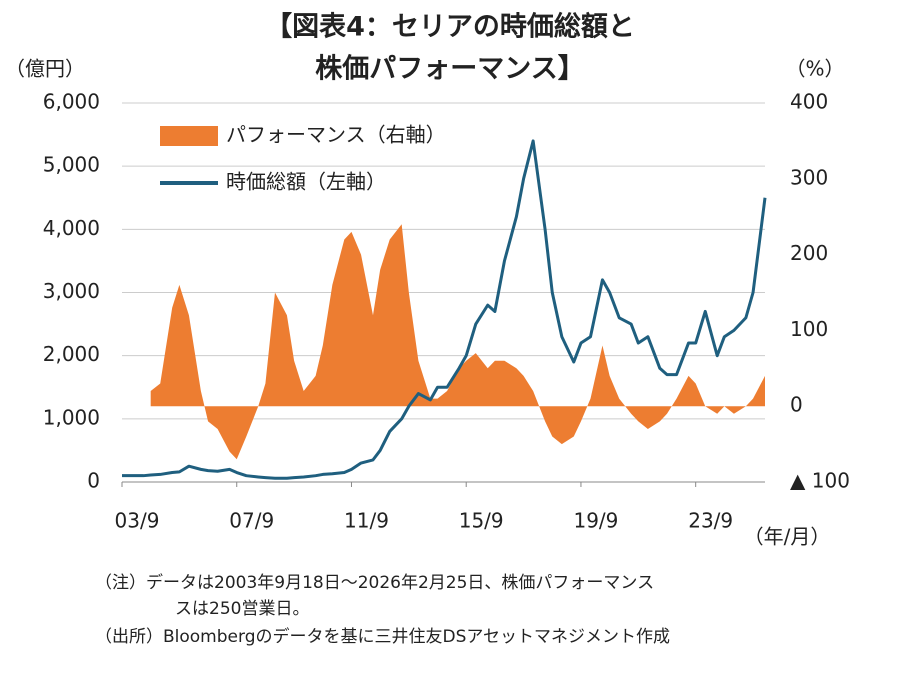 Image resolution: width=900 pixels, height=675 pixels. What do you see at coordinates (710, 521) in the screenshot?
I see `x-tick-label: 23/9` at bounding box center [710, 521].